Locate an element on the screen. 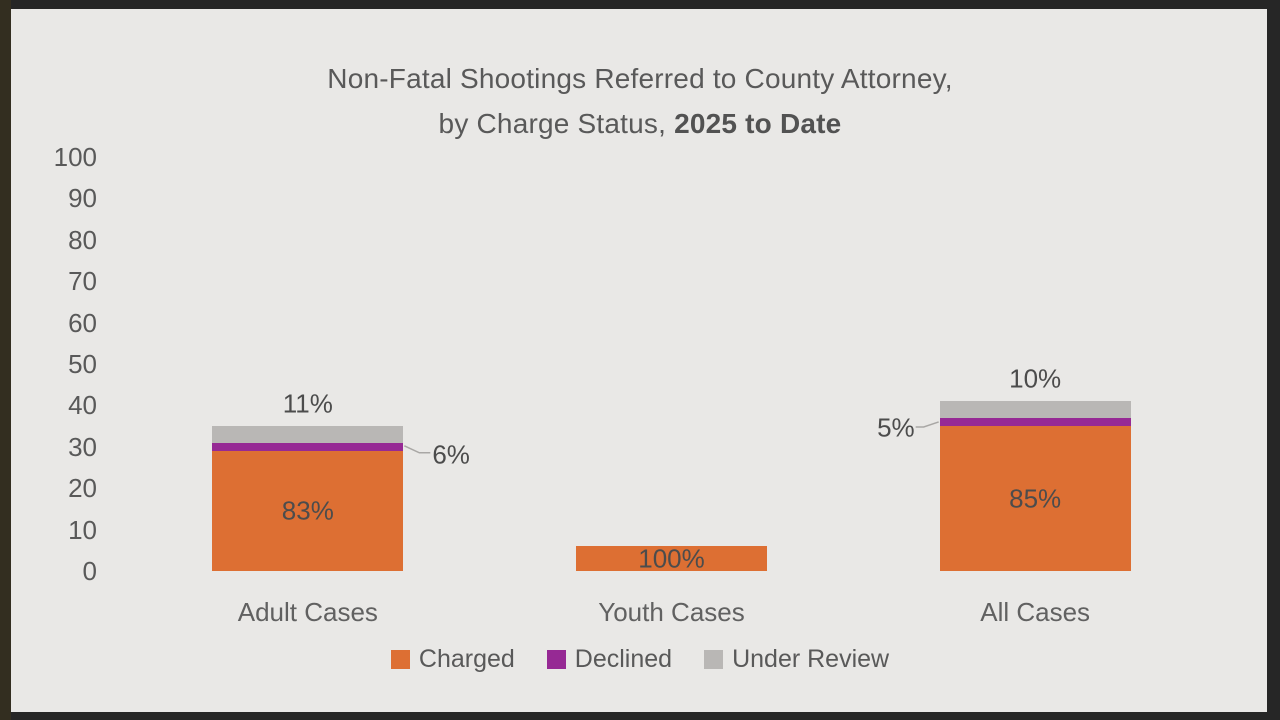 This screenshot has width=1280, height=720. legend-item-declined: Declined is located at coordinates (609, 659).